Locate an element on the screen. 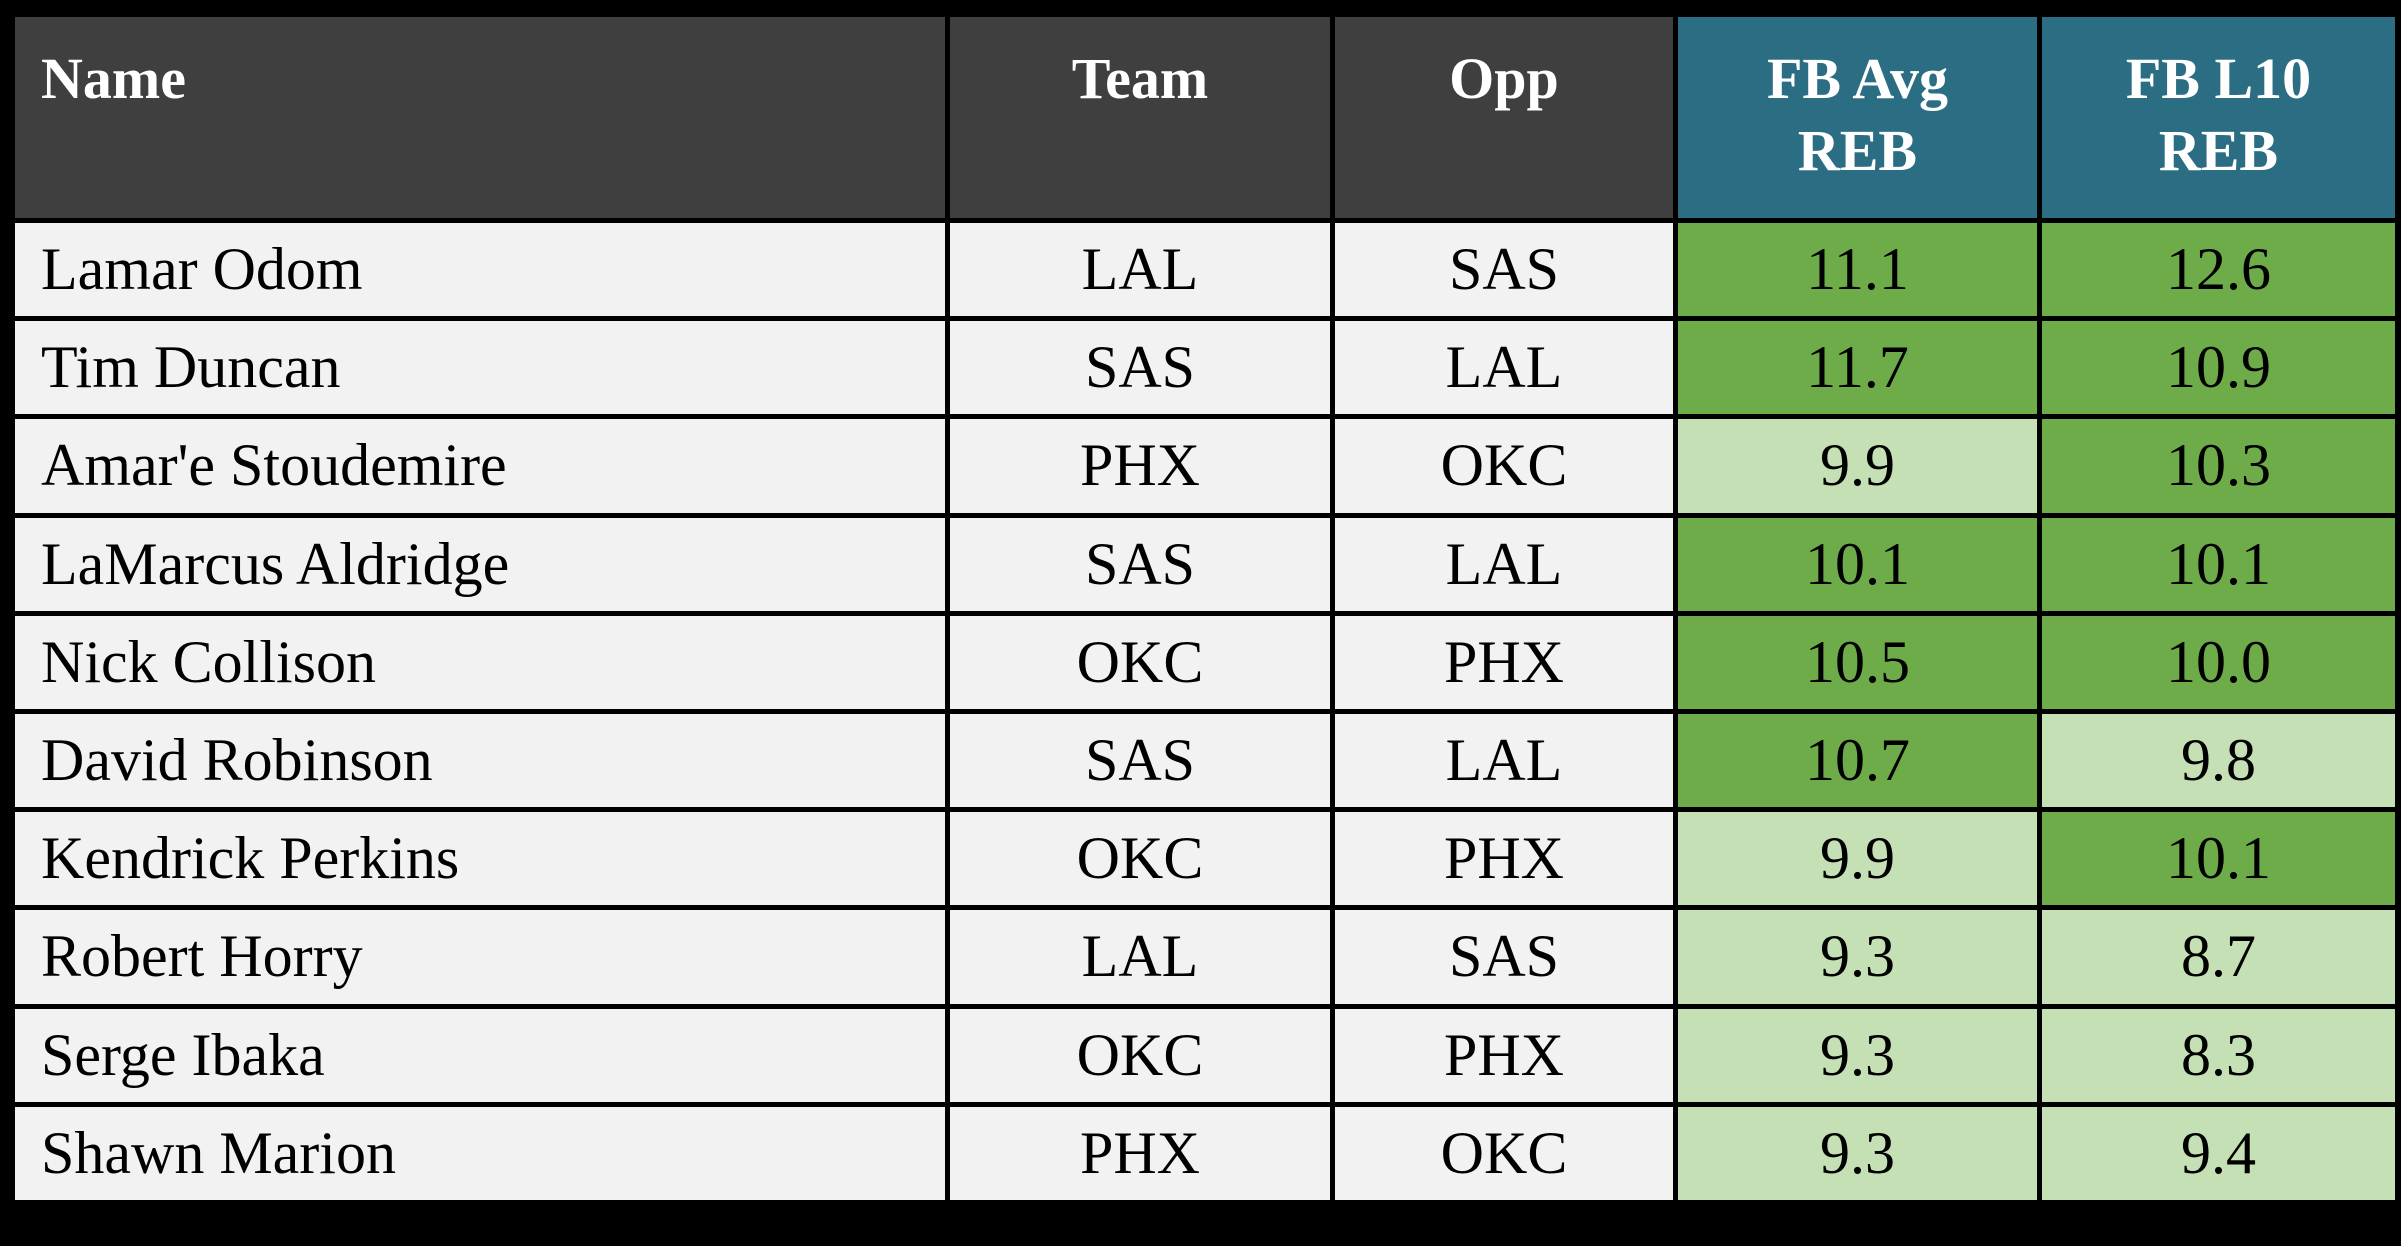 The height and width of the screenshot is (1246, 2401). table-row: Robert Horry LAL SAS 9.3 8.7 is located at coordinates (1205, 957).